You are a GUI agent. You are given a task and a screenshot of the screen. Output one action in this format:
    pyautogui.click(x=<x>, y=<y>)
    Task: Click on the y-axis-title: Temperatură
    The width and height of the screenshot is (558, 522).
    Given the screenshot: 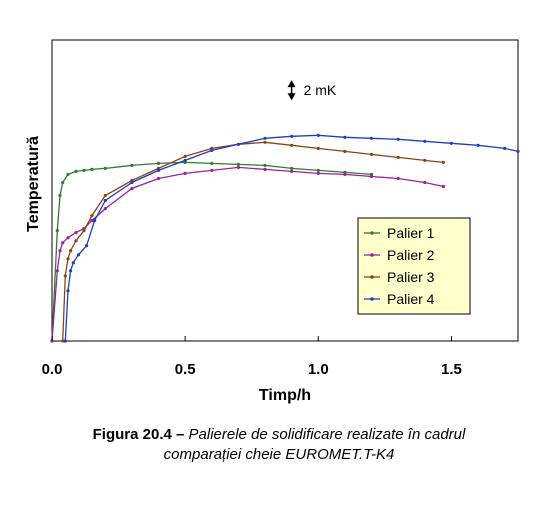 What is the action you would take?
    pyautogui.click(x=33, y=184)
    